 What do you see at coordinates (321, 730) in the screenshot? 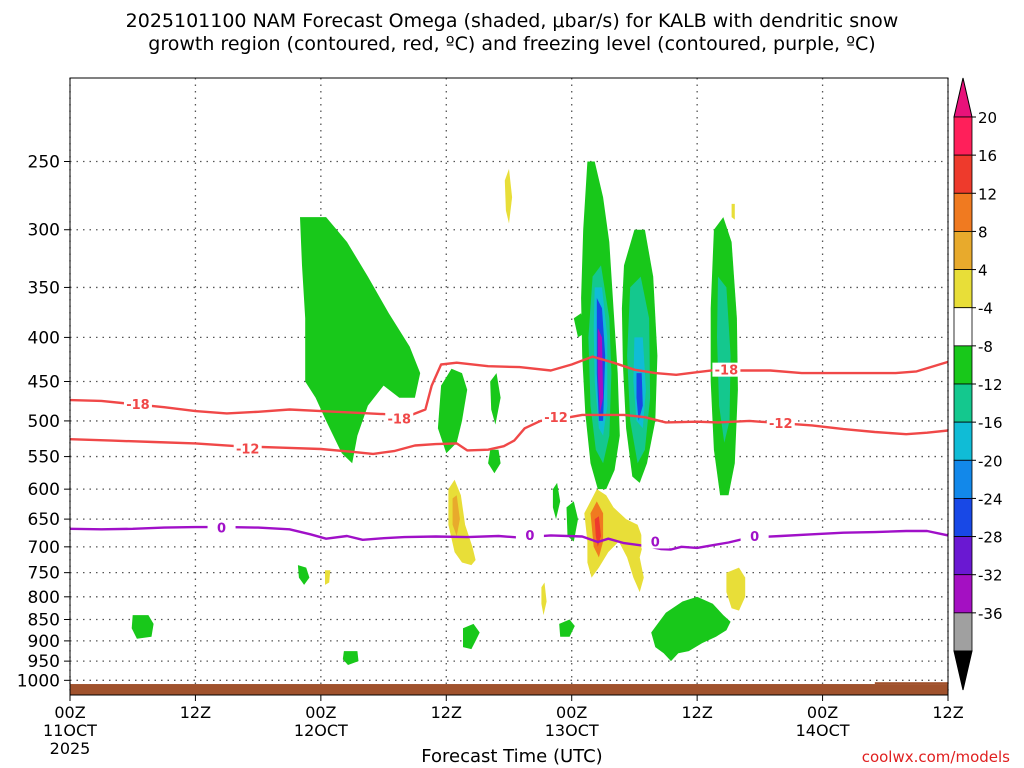
I see `x-tick-date: 12OCT` at bounding box center [321, 730].